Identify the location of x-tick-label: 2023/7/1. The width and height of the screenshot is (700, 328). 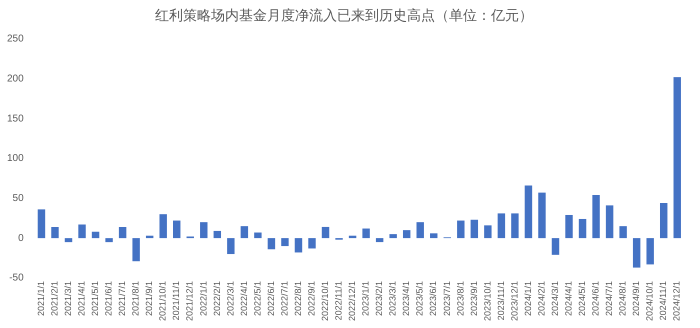
(447, 298).